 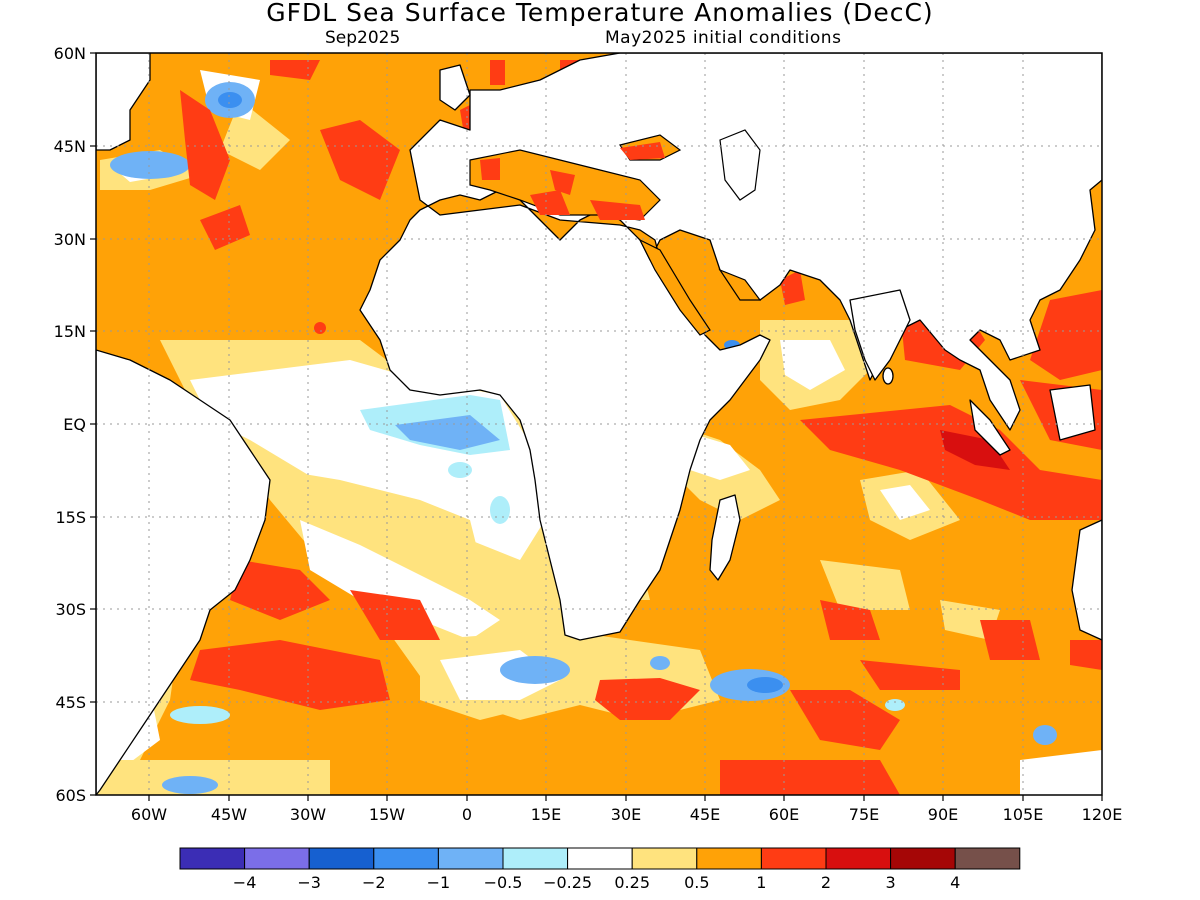 I want to click on colorbar-label: −3, so click(x=309, y=882).